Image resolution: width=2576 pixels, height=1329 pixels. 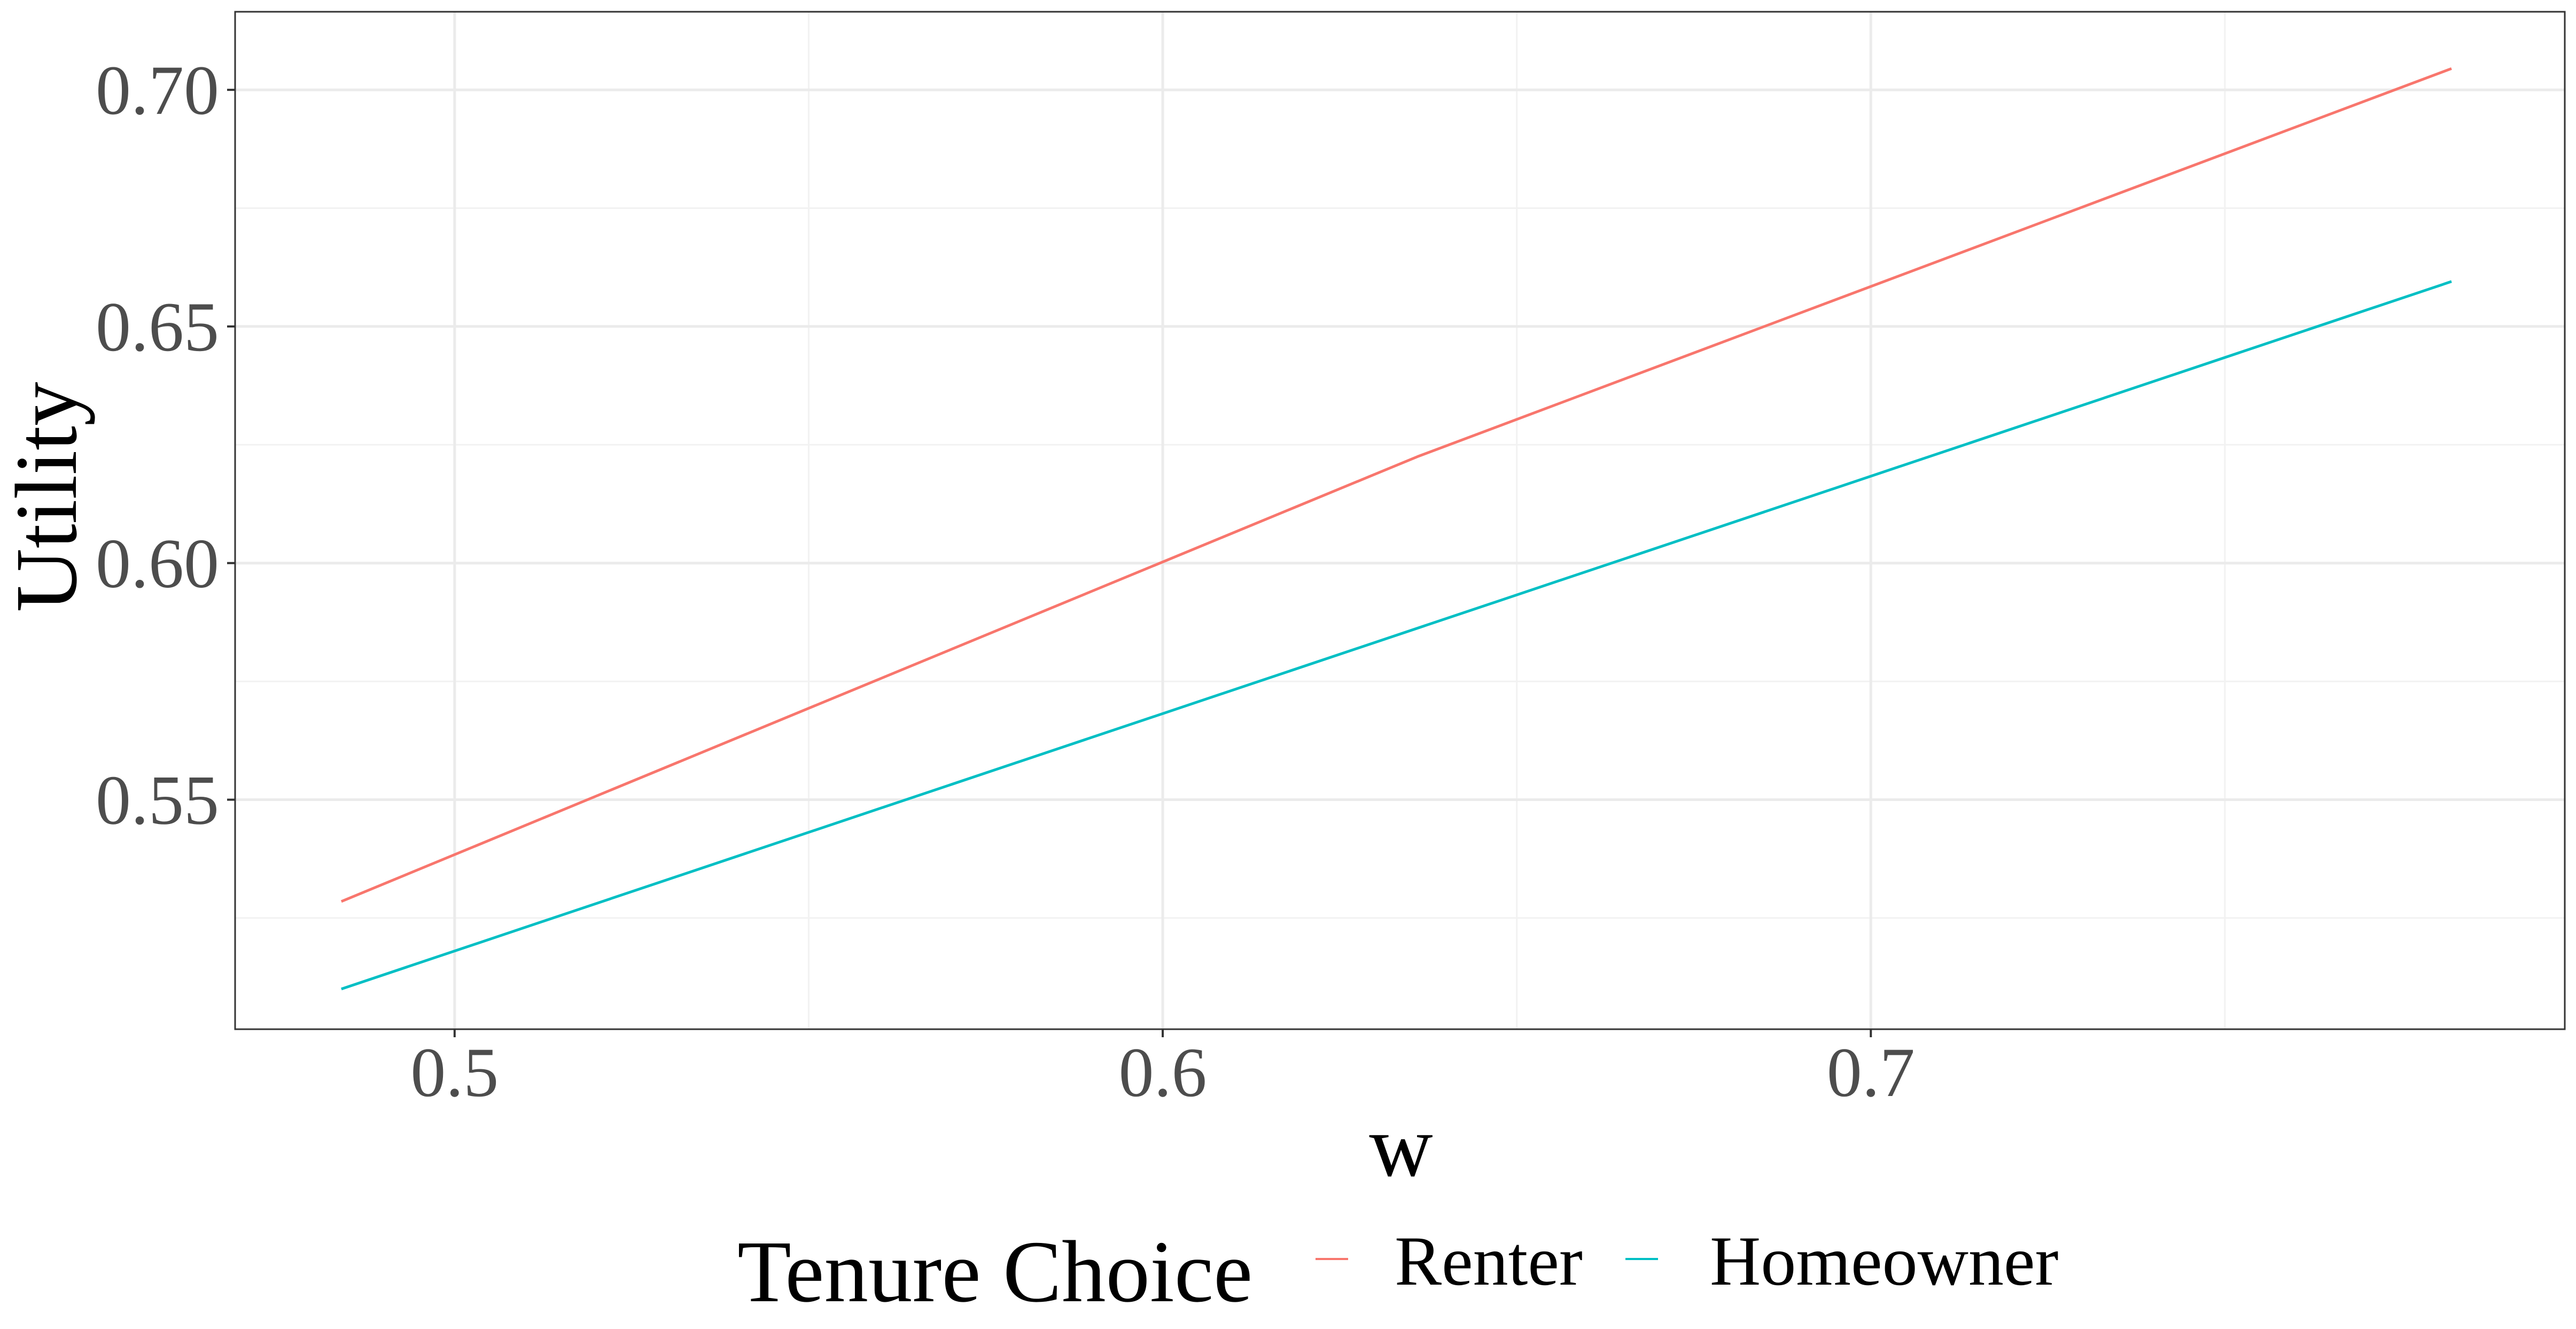 What do you see at coordinates (1489, 1261) in the screenshot?
I see `legend-label-renter: Renter` at bounding box center [1489, 1261].